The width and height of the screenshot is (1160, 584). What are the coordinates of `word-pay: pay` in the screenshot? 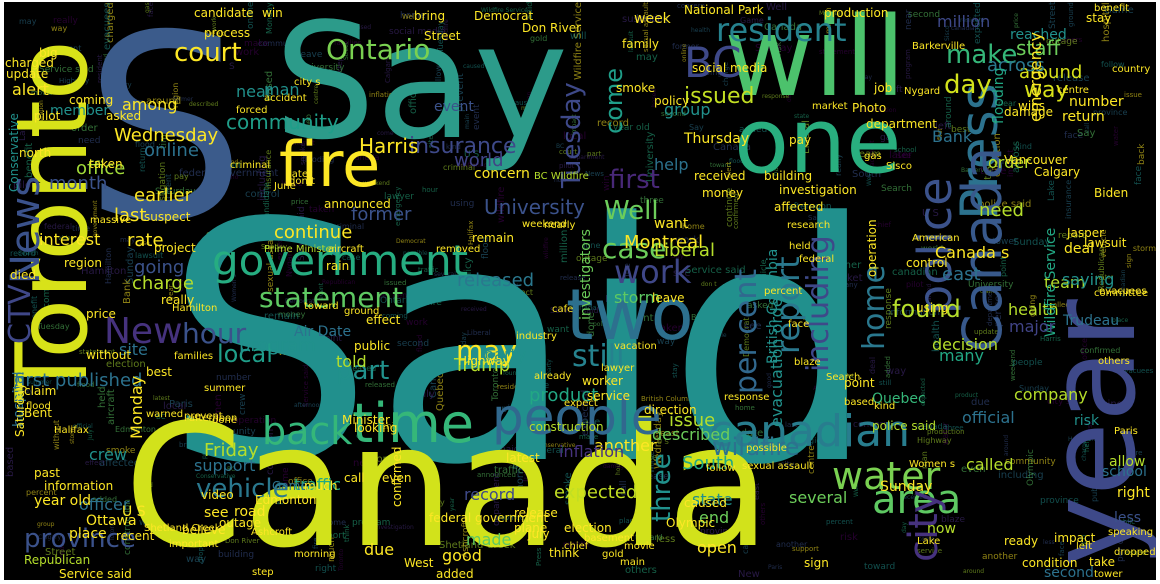 It's located at (800, 140).